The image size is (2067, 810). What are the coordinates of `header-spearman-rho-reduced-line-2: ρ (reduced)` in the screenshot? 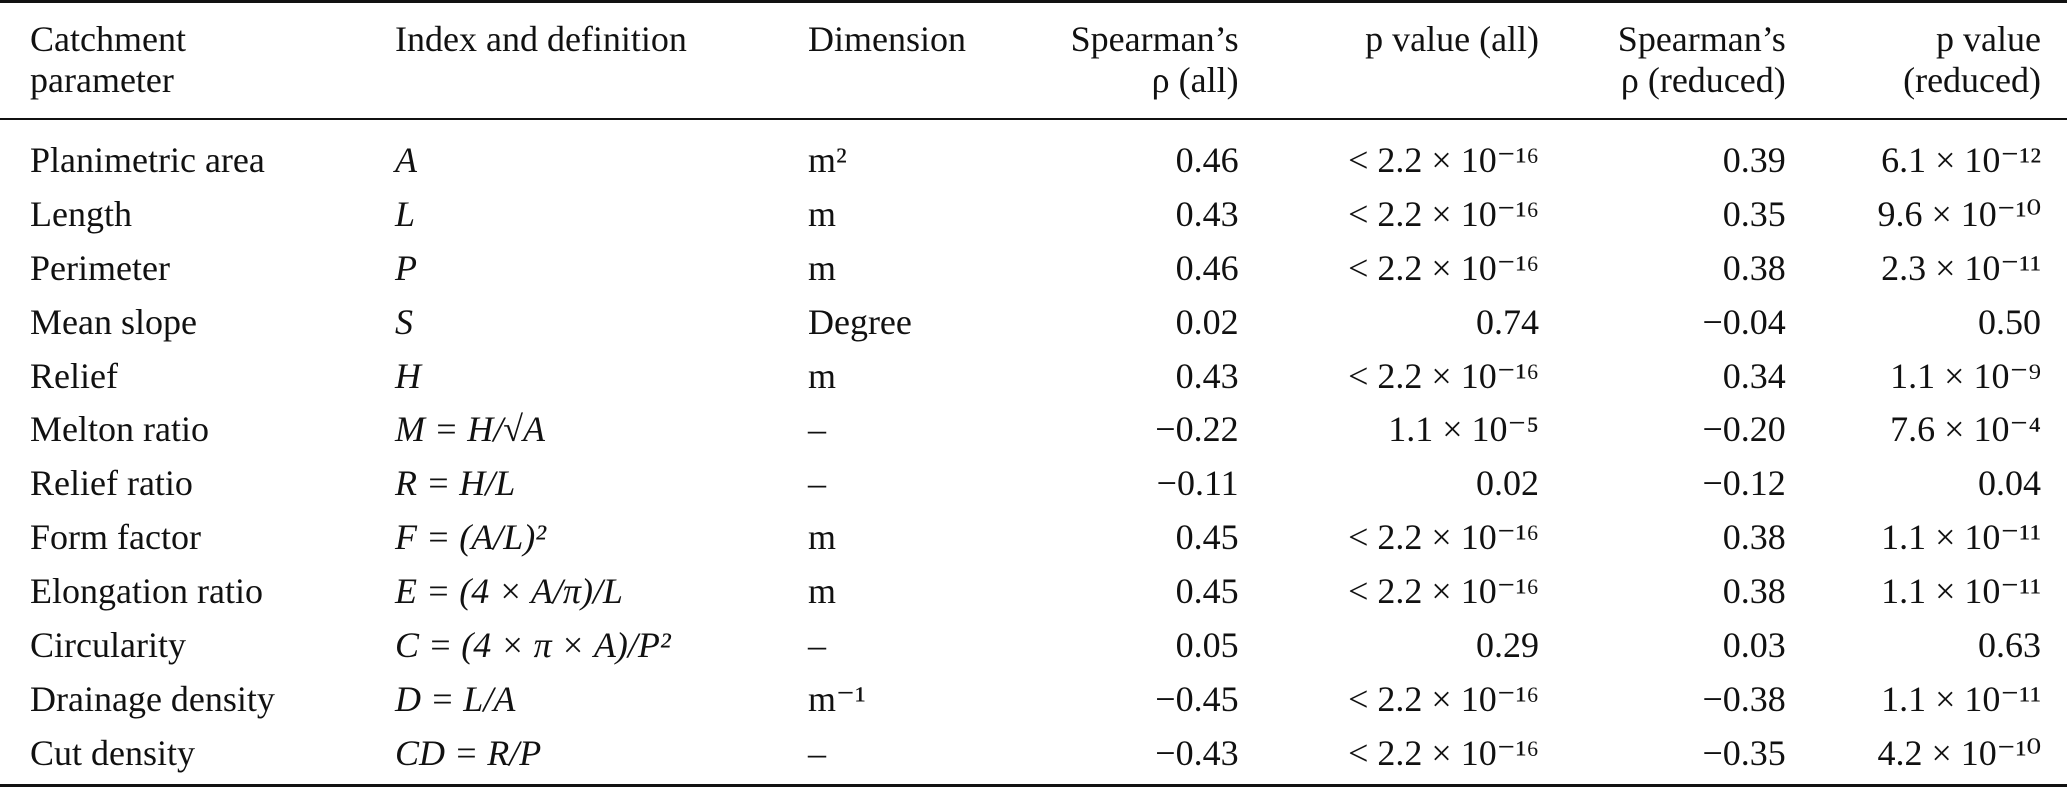 It's located at (1703, 80).